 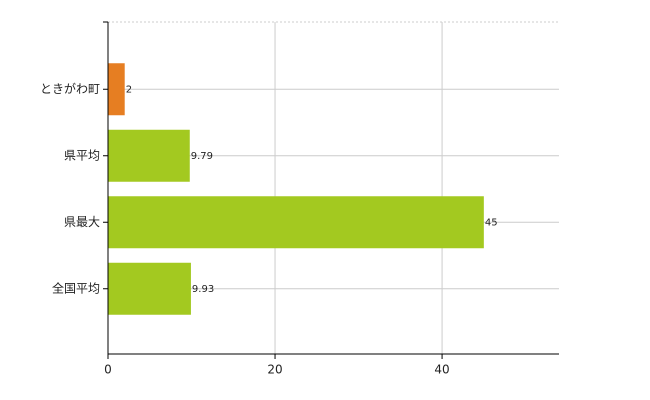 What do you see at coordinates (76, 287) in the screenshot?
I see `y-tick-label: 全国平均` at bounding box center [76, 287].